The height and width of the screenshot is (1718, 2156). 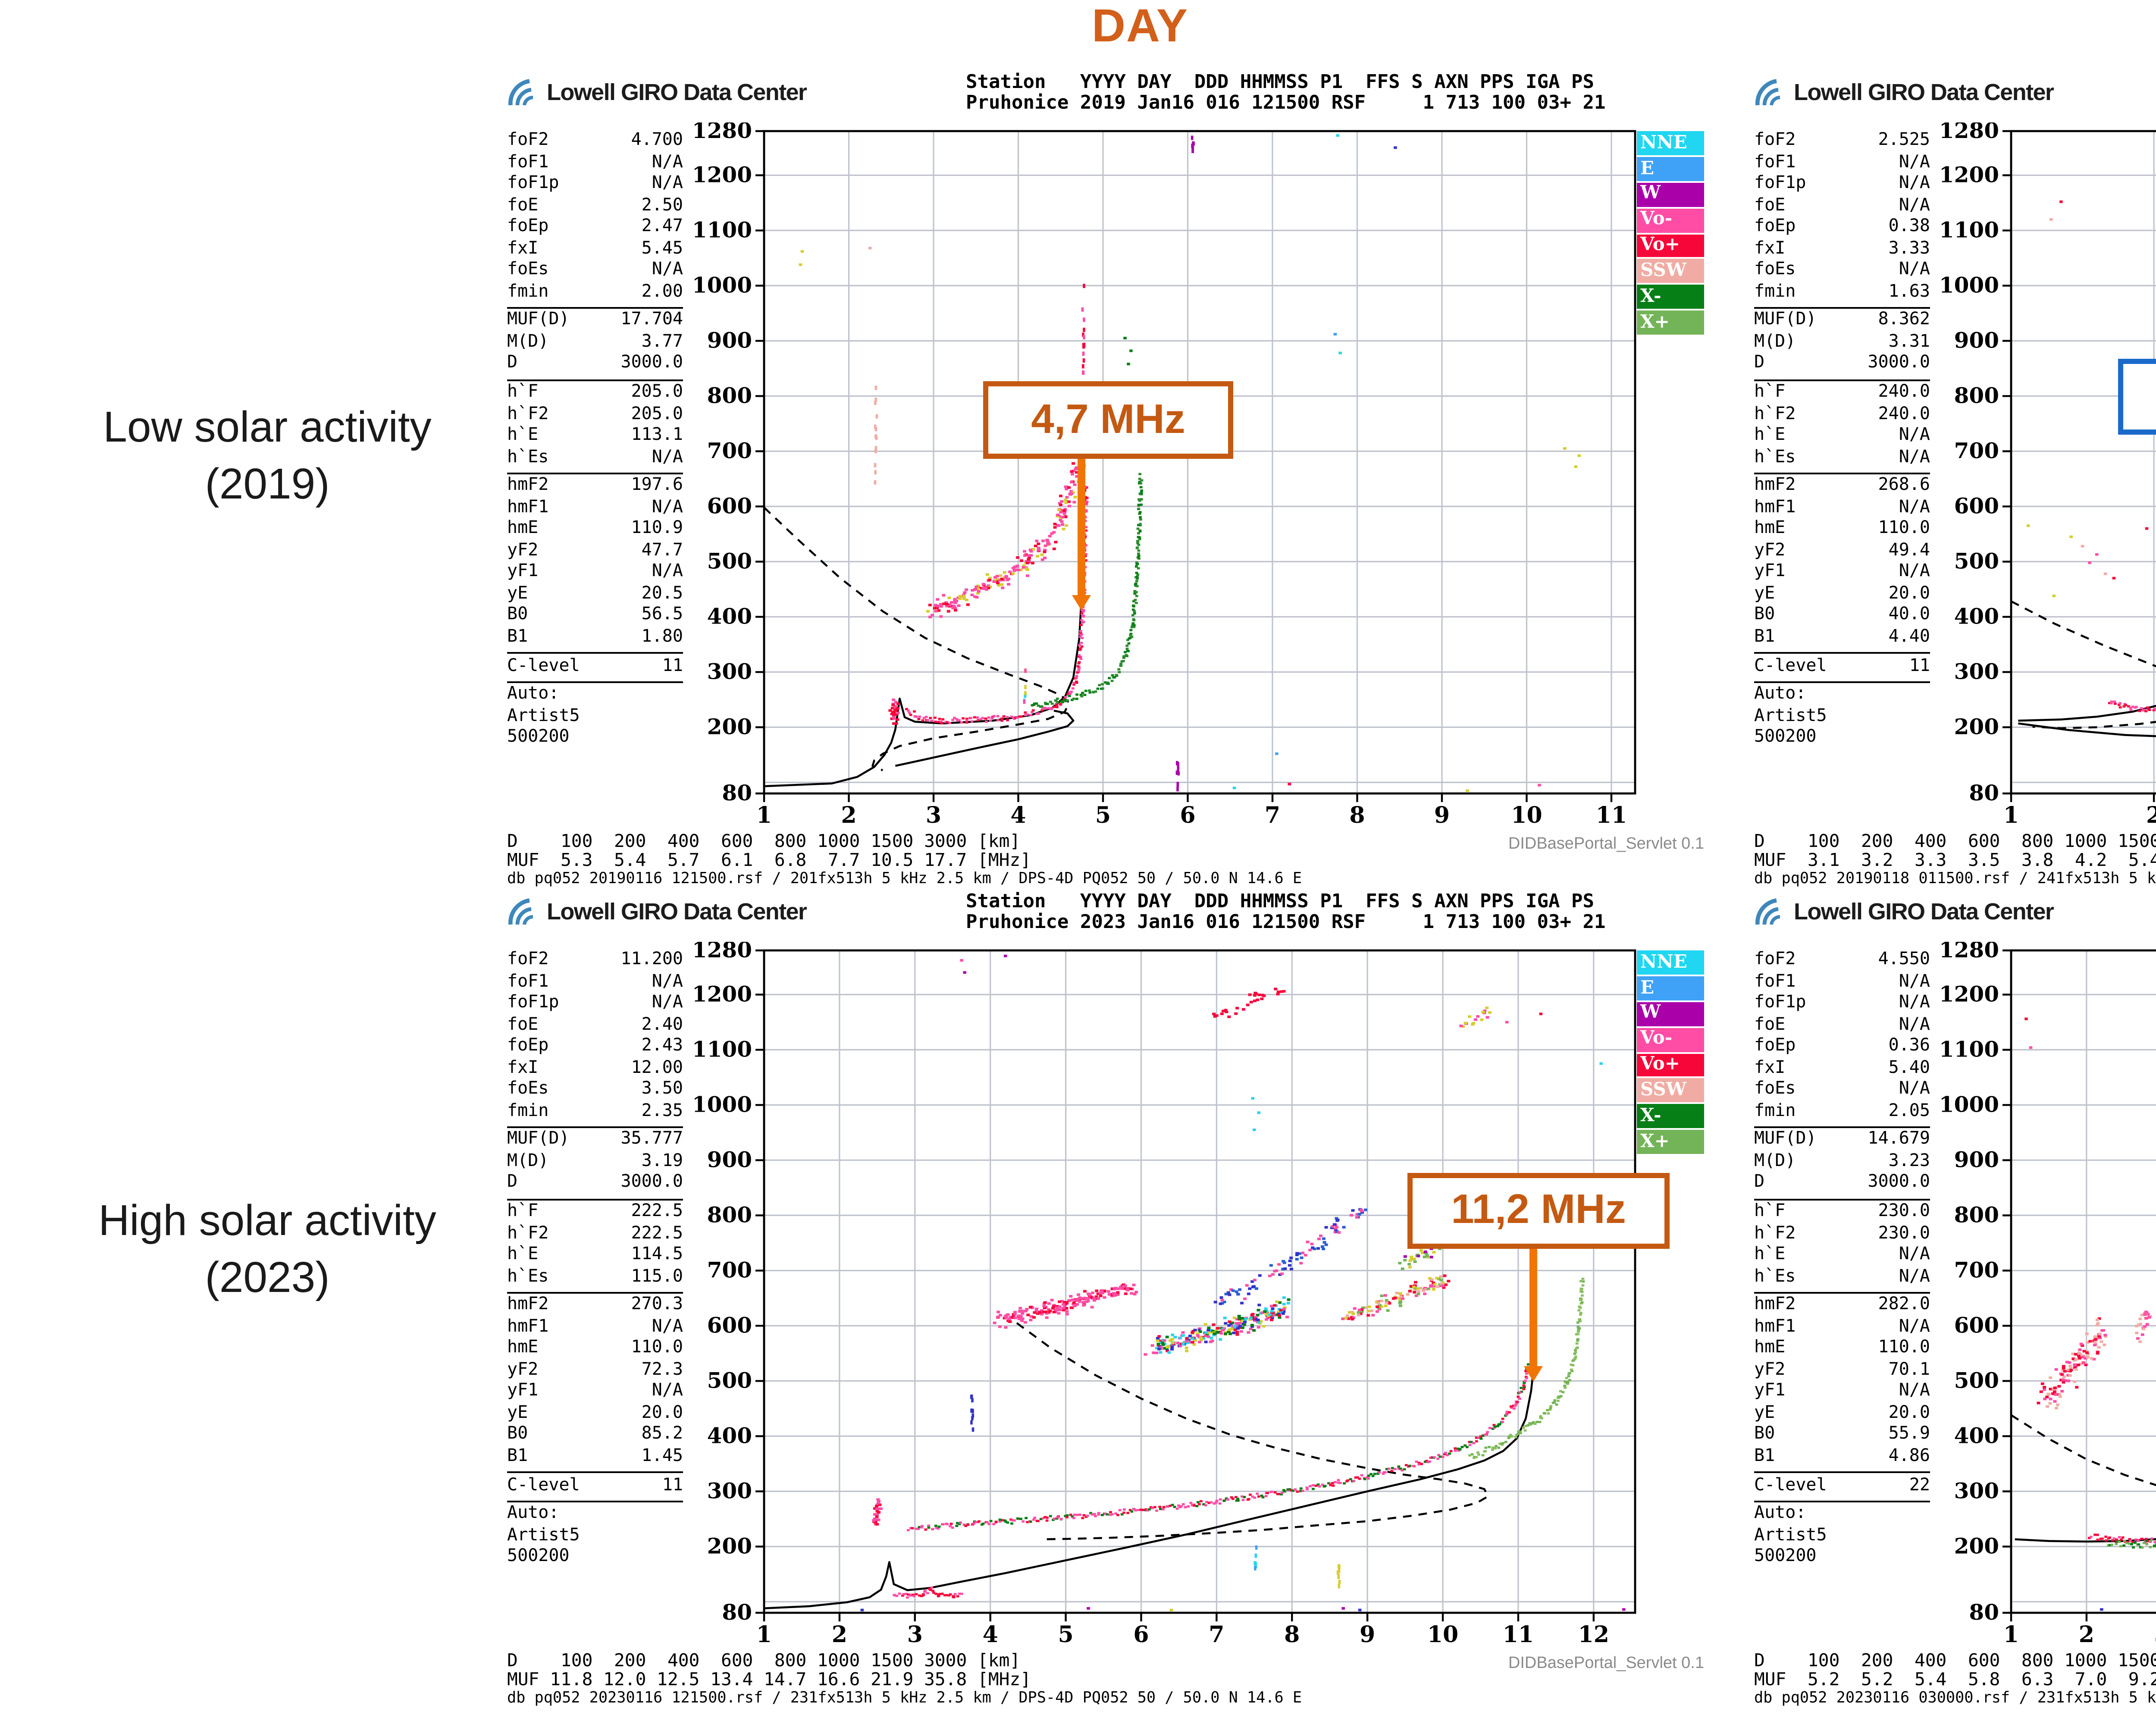 What do you see at coordinates (1670, 1090) in the screenshot?
I see `legend-item-SSW: SSW` at bounding box center [1670, 1090].